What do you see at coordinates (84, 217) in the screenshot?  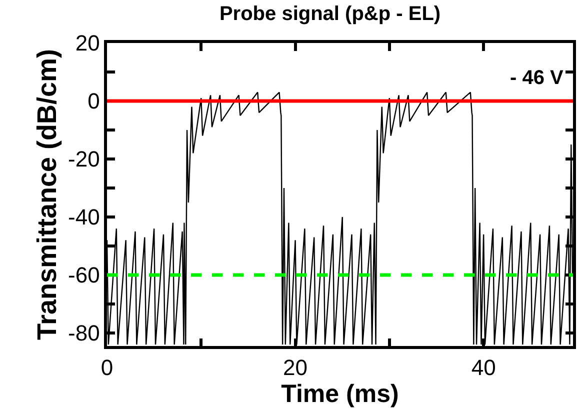 I see `y-tick-label: -40` at bounding box center [84, 217].